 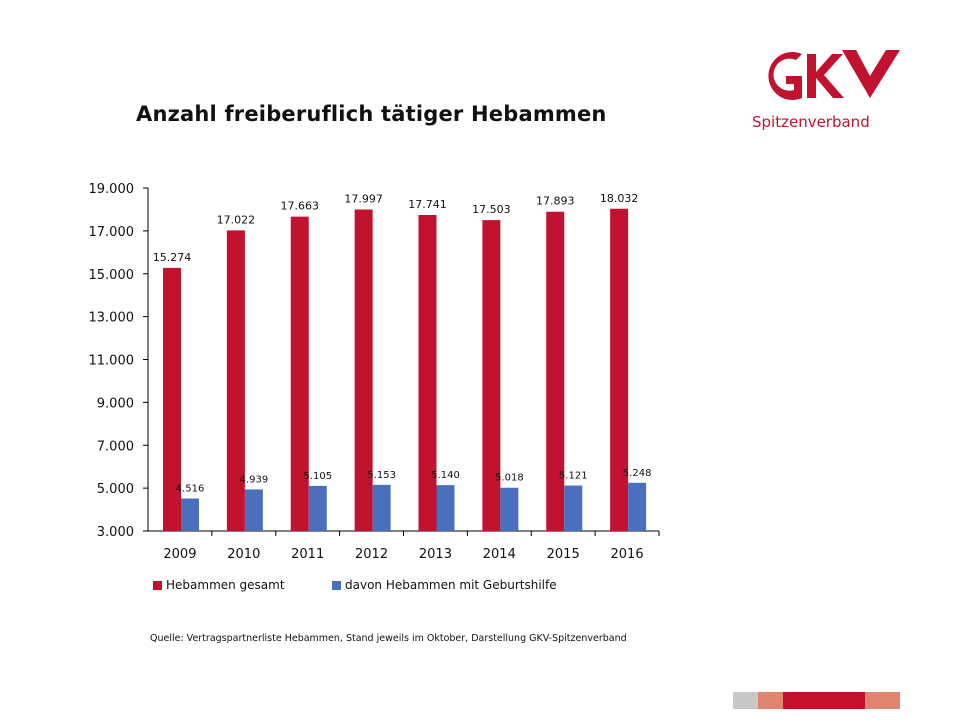 I want to click on y-tick-label: 9.000, so click(x=115, y=403).